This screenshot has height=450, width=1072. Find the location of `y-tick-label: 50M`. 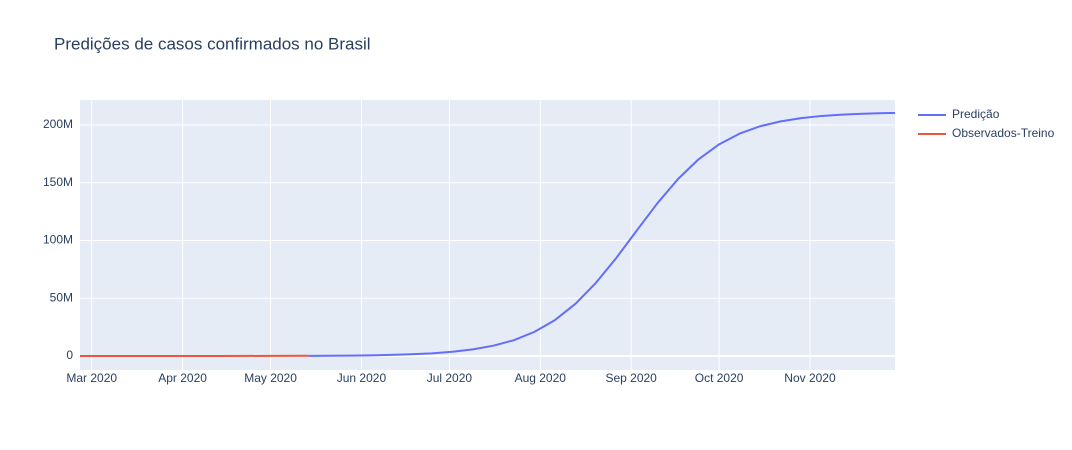

y-tick-label: 50M is located at coordinates (61, 297).